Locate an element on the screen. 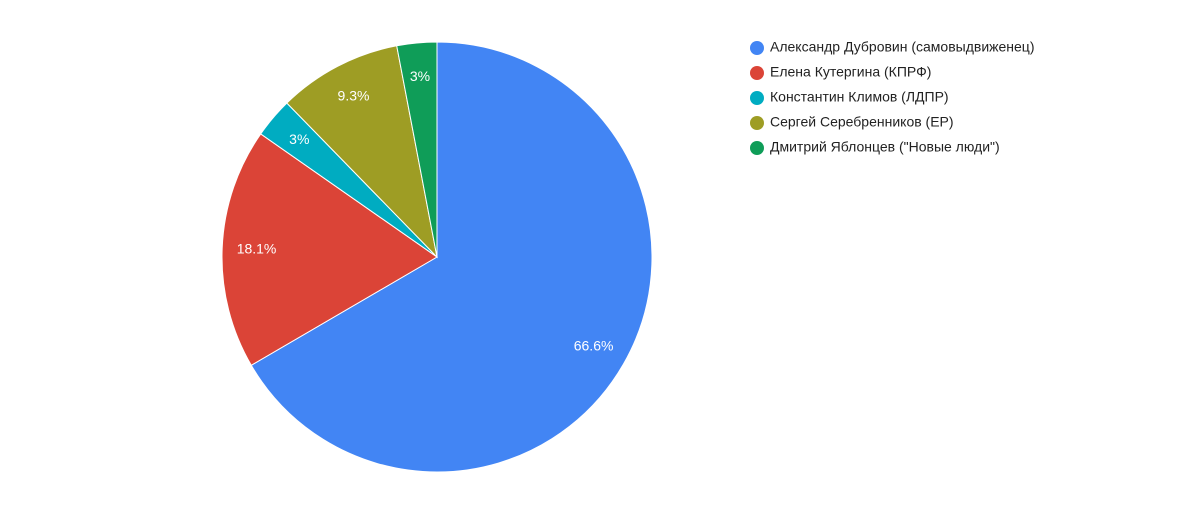  legend-label: Елена Кутергина (КПРФ) is located at coordinates (850, 72).